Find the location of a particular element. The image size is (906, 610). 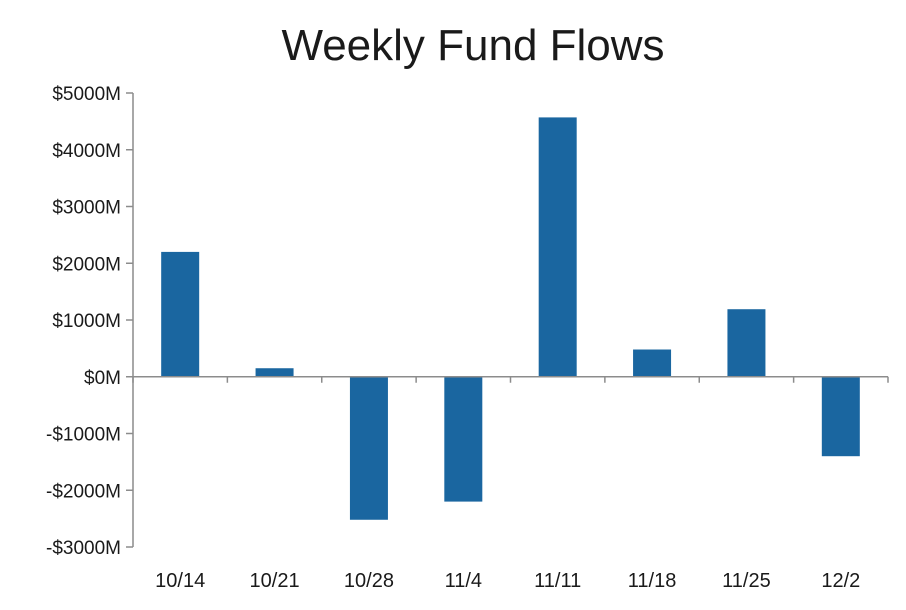

x-tick-label: 10/21 is located at coordinates (275, 581).